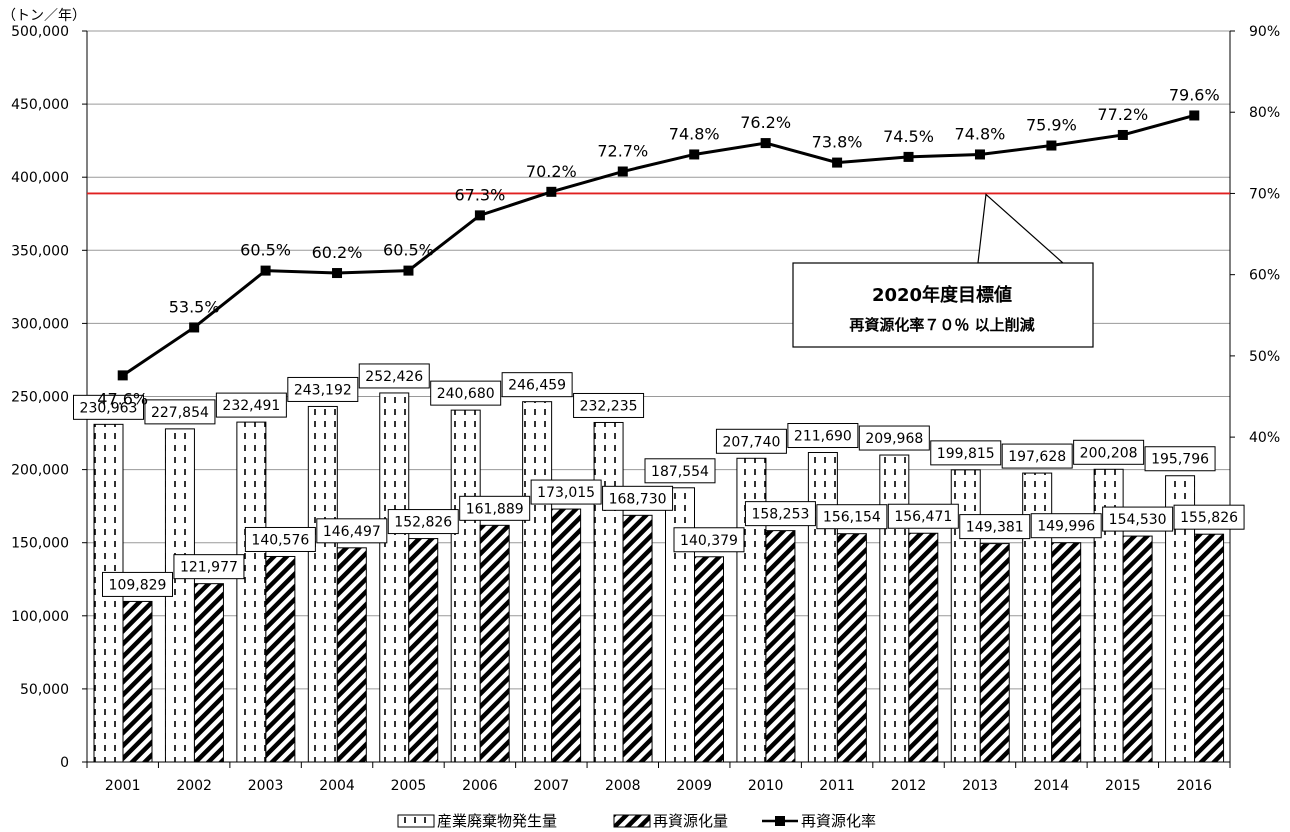  Describe the element at coordinates (40, 105) in the screenshot. I see `y-tick-label: 450,000` at that location.